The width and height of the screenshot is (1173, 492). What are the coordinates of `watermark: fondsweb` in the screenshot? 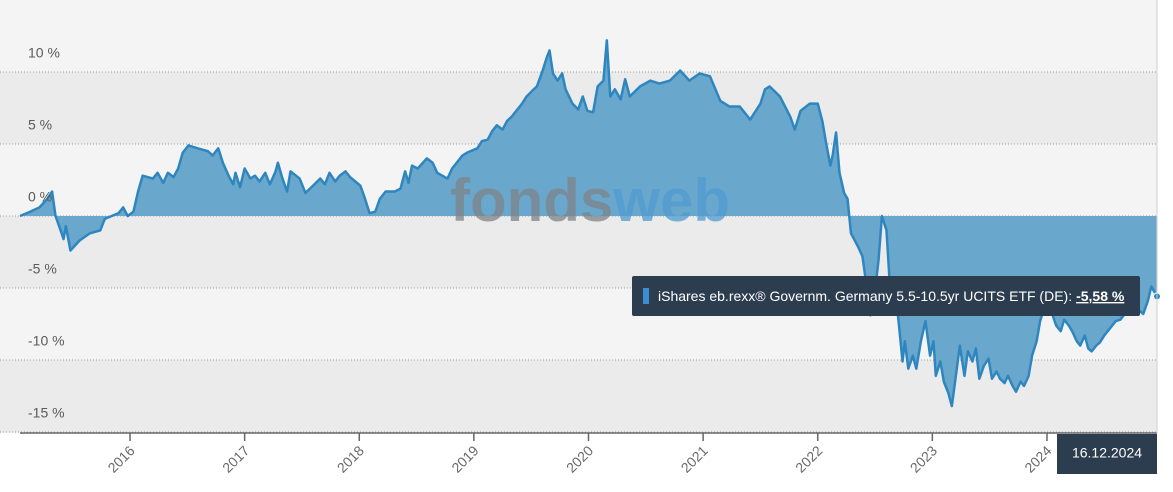 It's located at (590, 200).